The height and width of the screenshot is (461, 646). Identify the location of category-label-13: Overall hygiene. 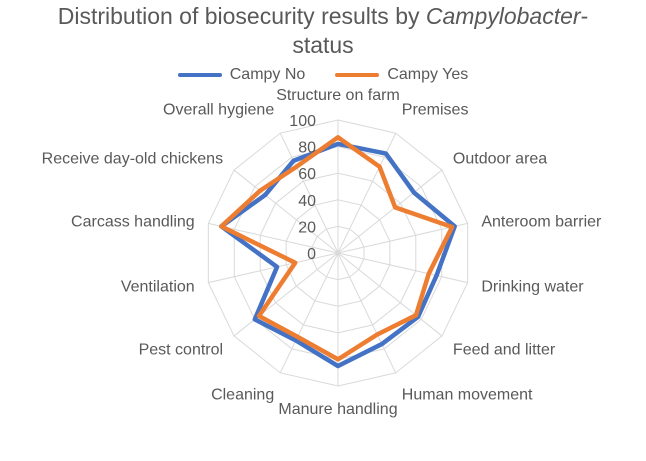
(218, 110).